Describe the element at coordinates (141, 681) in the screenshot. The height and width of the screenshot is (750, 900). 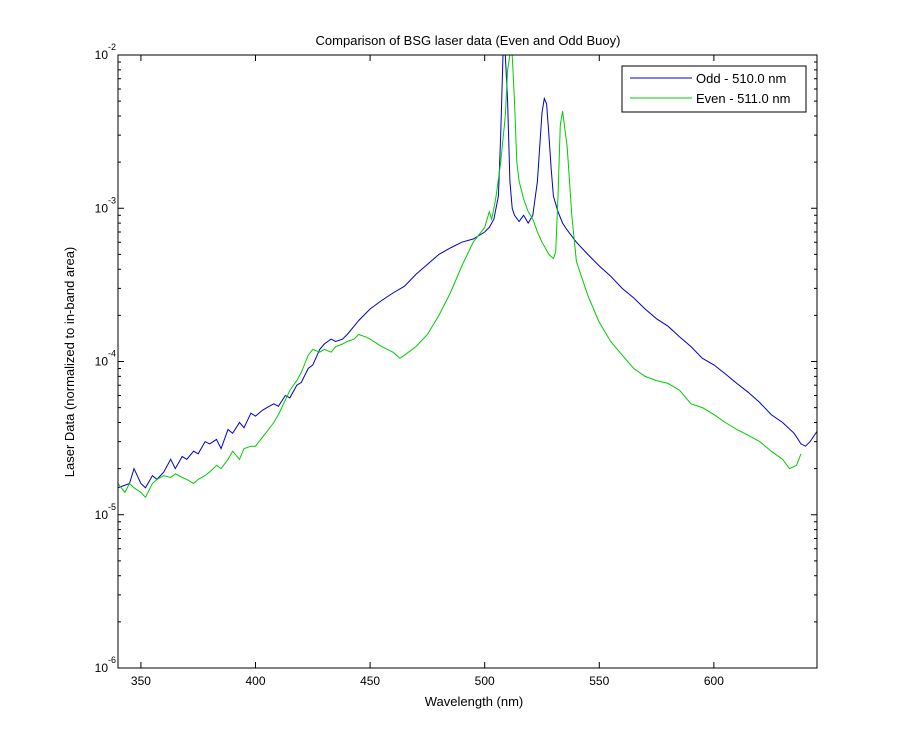
I see `x-tick-label: 350` at that location.